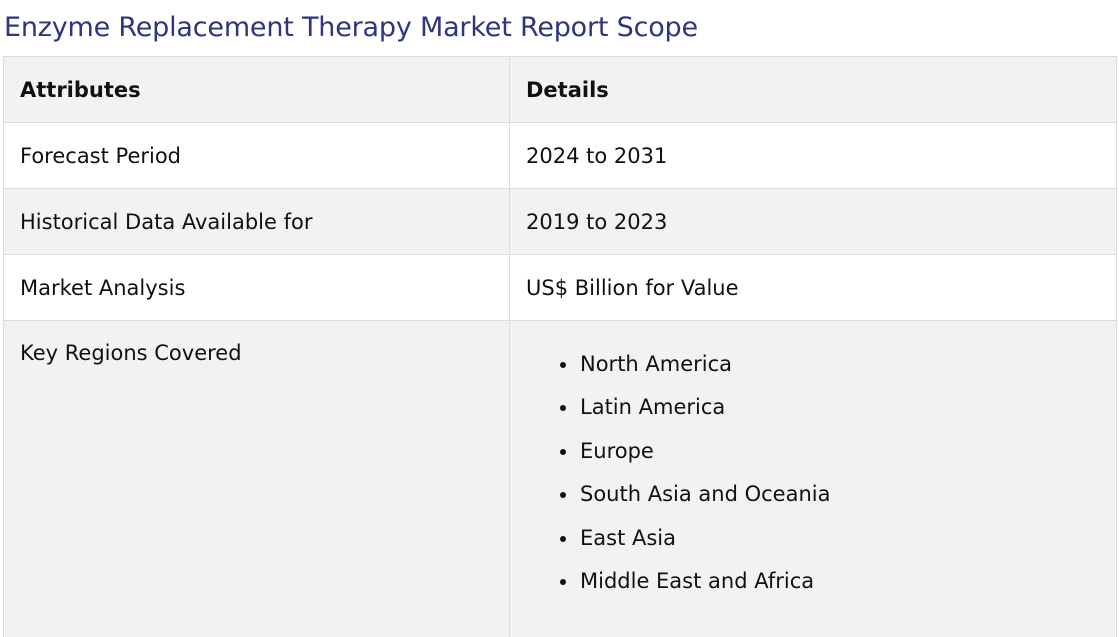 The height and width of the screenshot is (637, 1119). I want to click on table-row: Forecast Period 2024 to 2031, so click(560, 155).